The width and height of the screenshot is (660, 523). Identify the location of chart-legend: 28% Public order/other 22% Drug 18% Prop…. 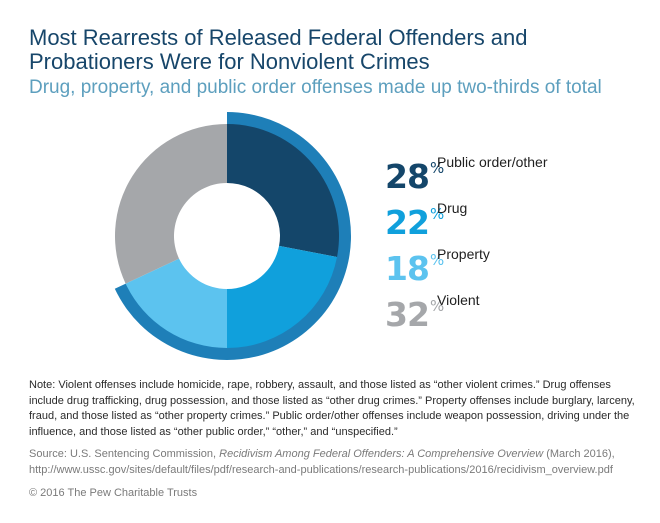
(505, 241).